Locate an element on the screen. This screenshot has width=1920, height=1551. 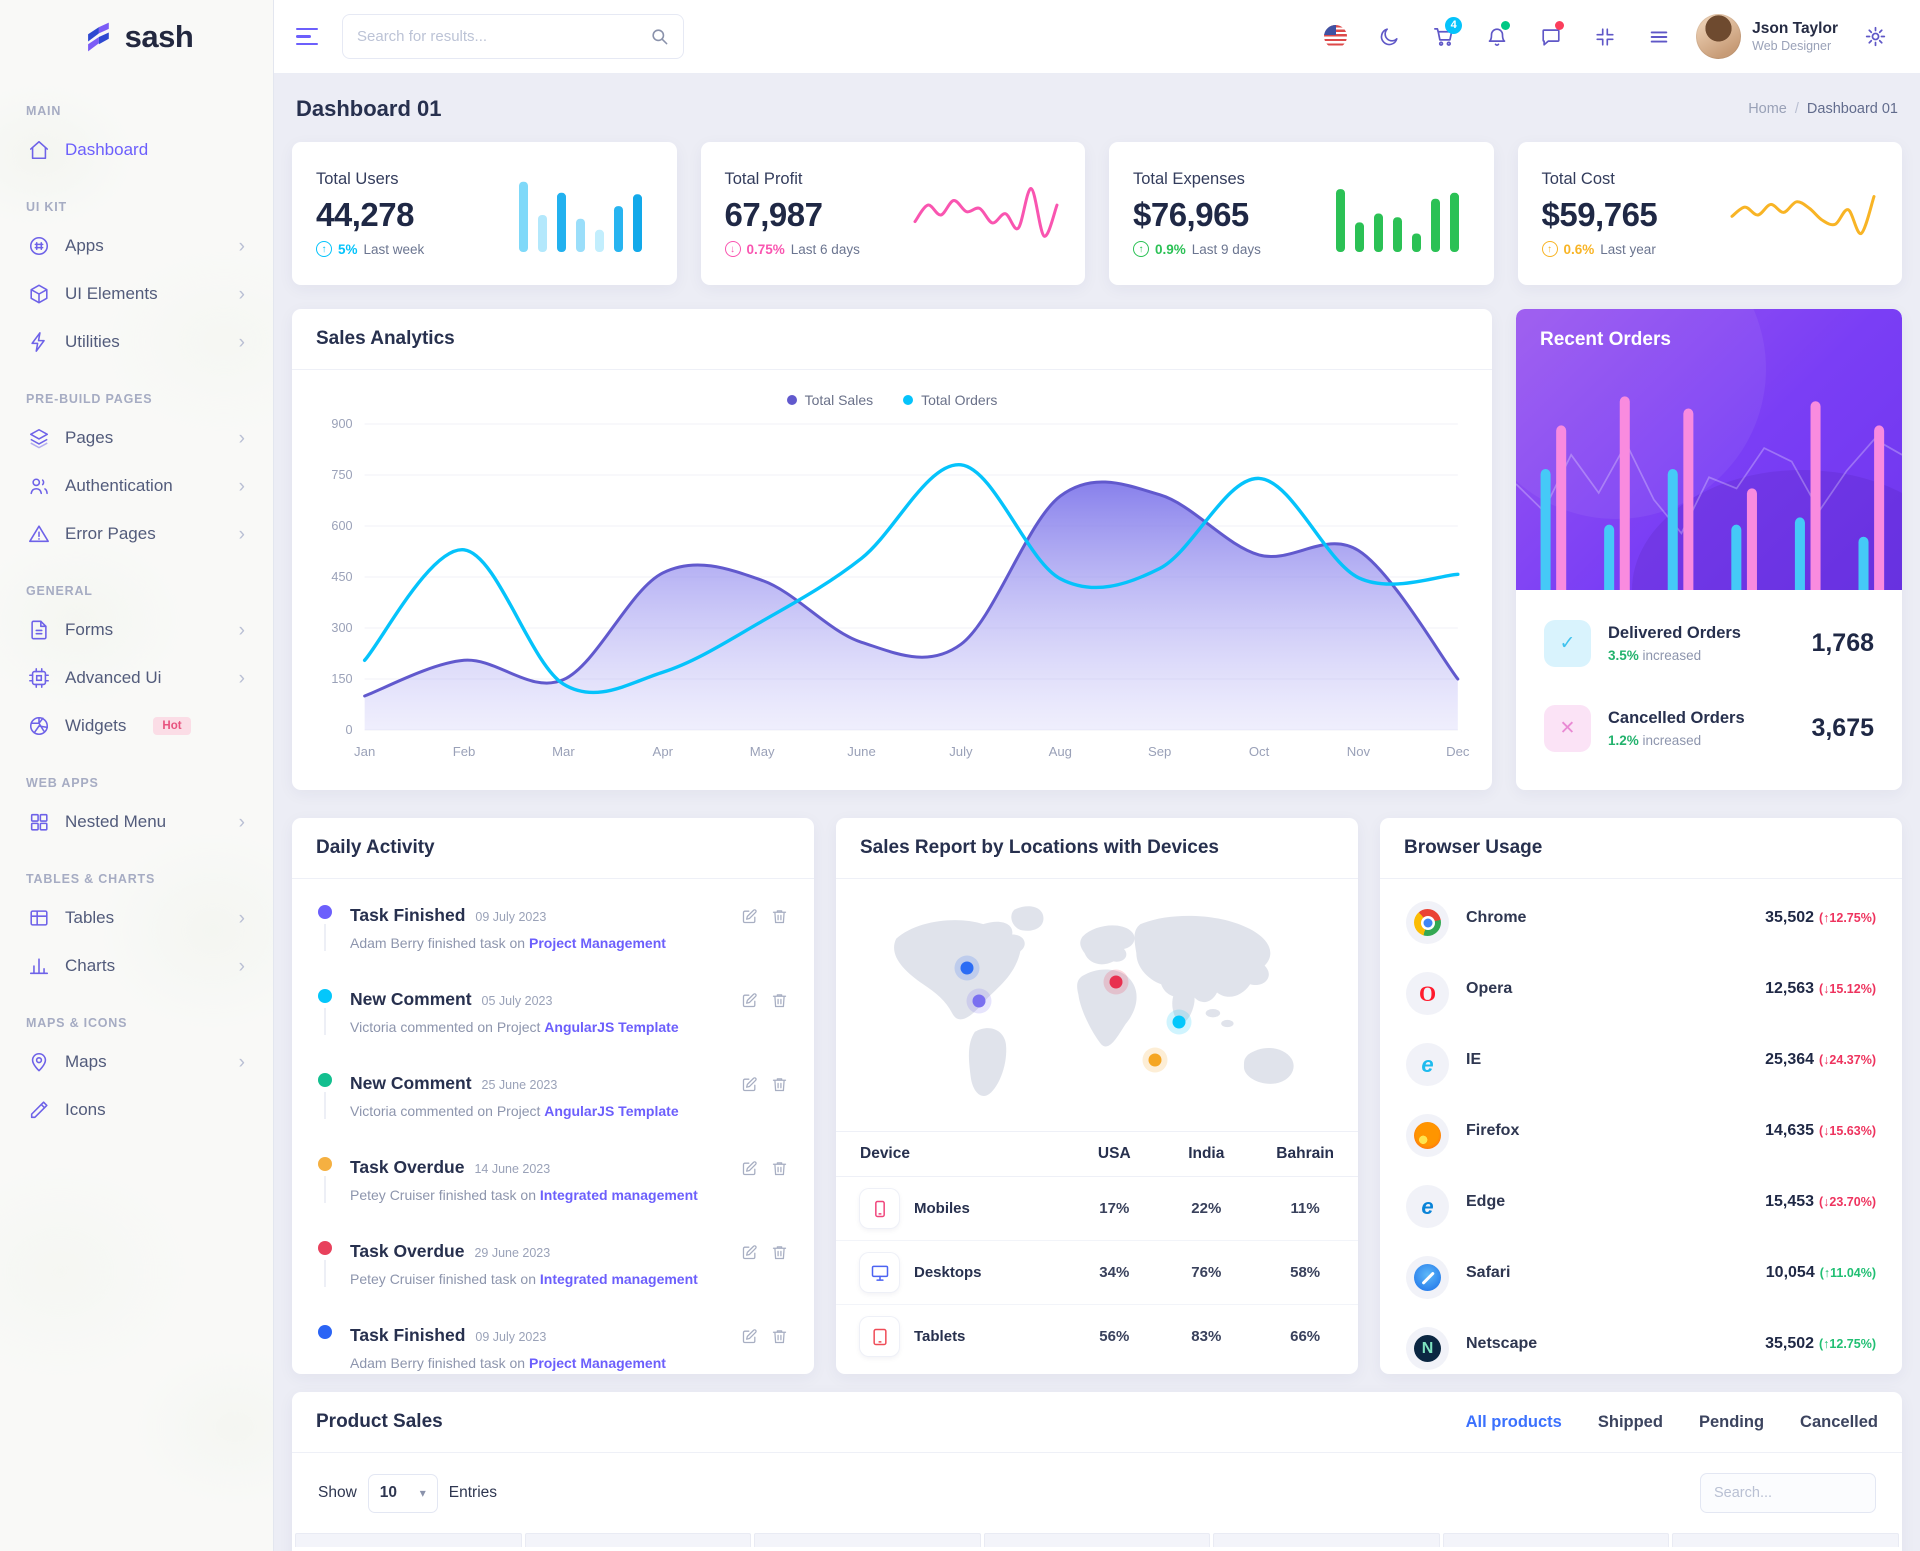
brand-logo: sash is located at coordinates (136, 37).